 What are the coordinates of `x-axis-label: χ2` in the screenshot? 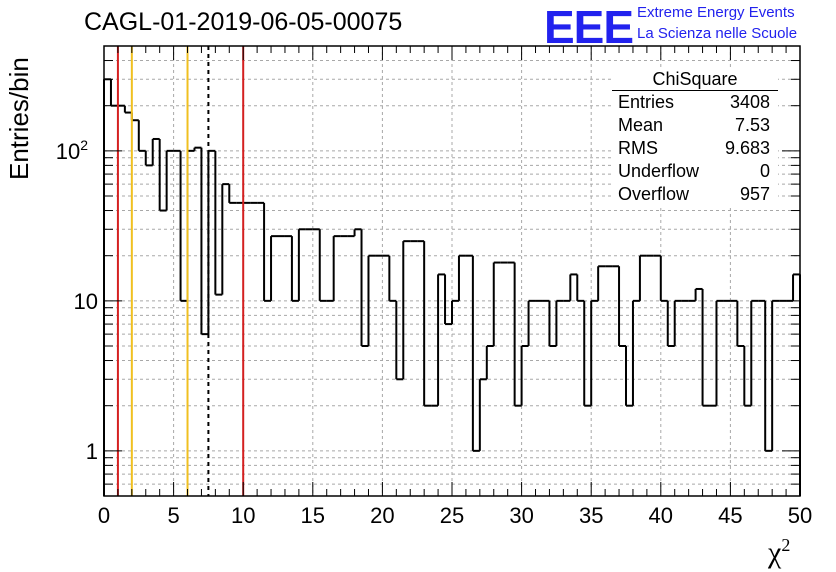 It's located at (779, 552).